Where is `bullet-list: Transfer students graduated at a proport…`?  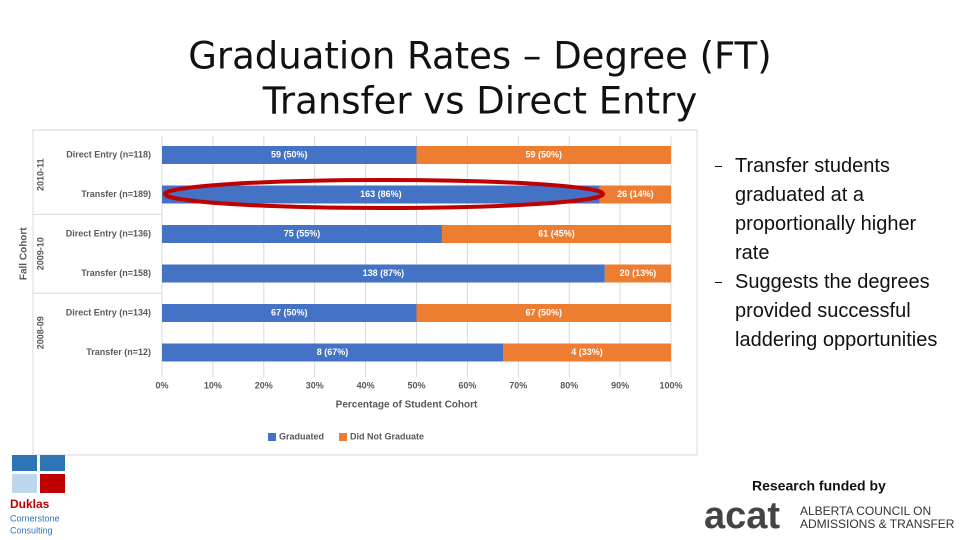 bullet-list: Transfer students graduated at a proport… is located at coordinates (833, 253).